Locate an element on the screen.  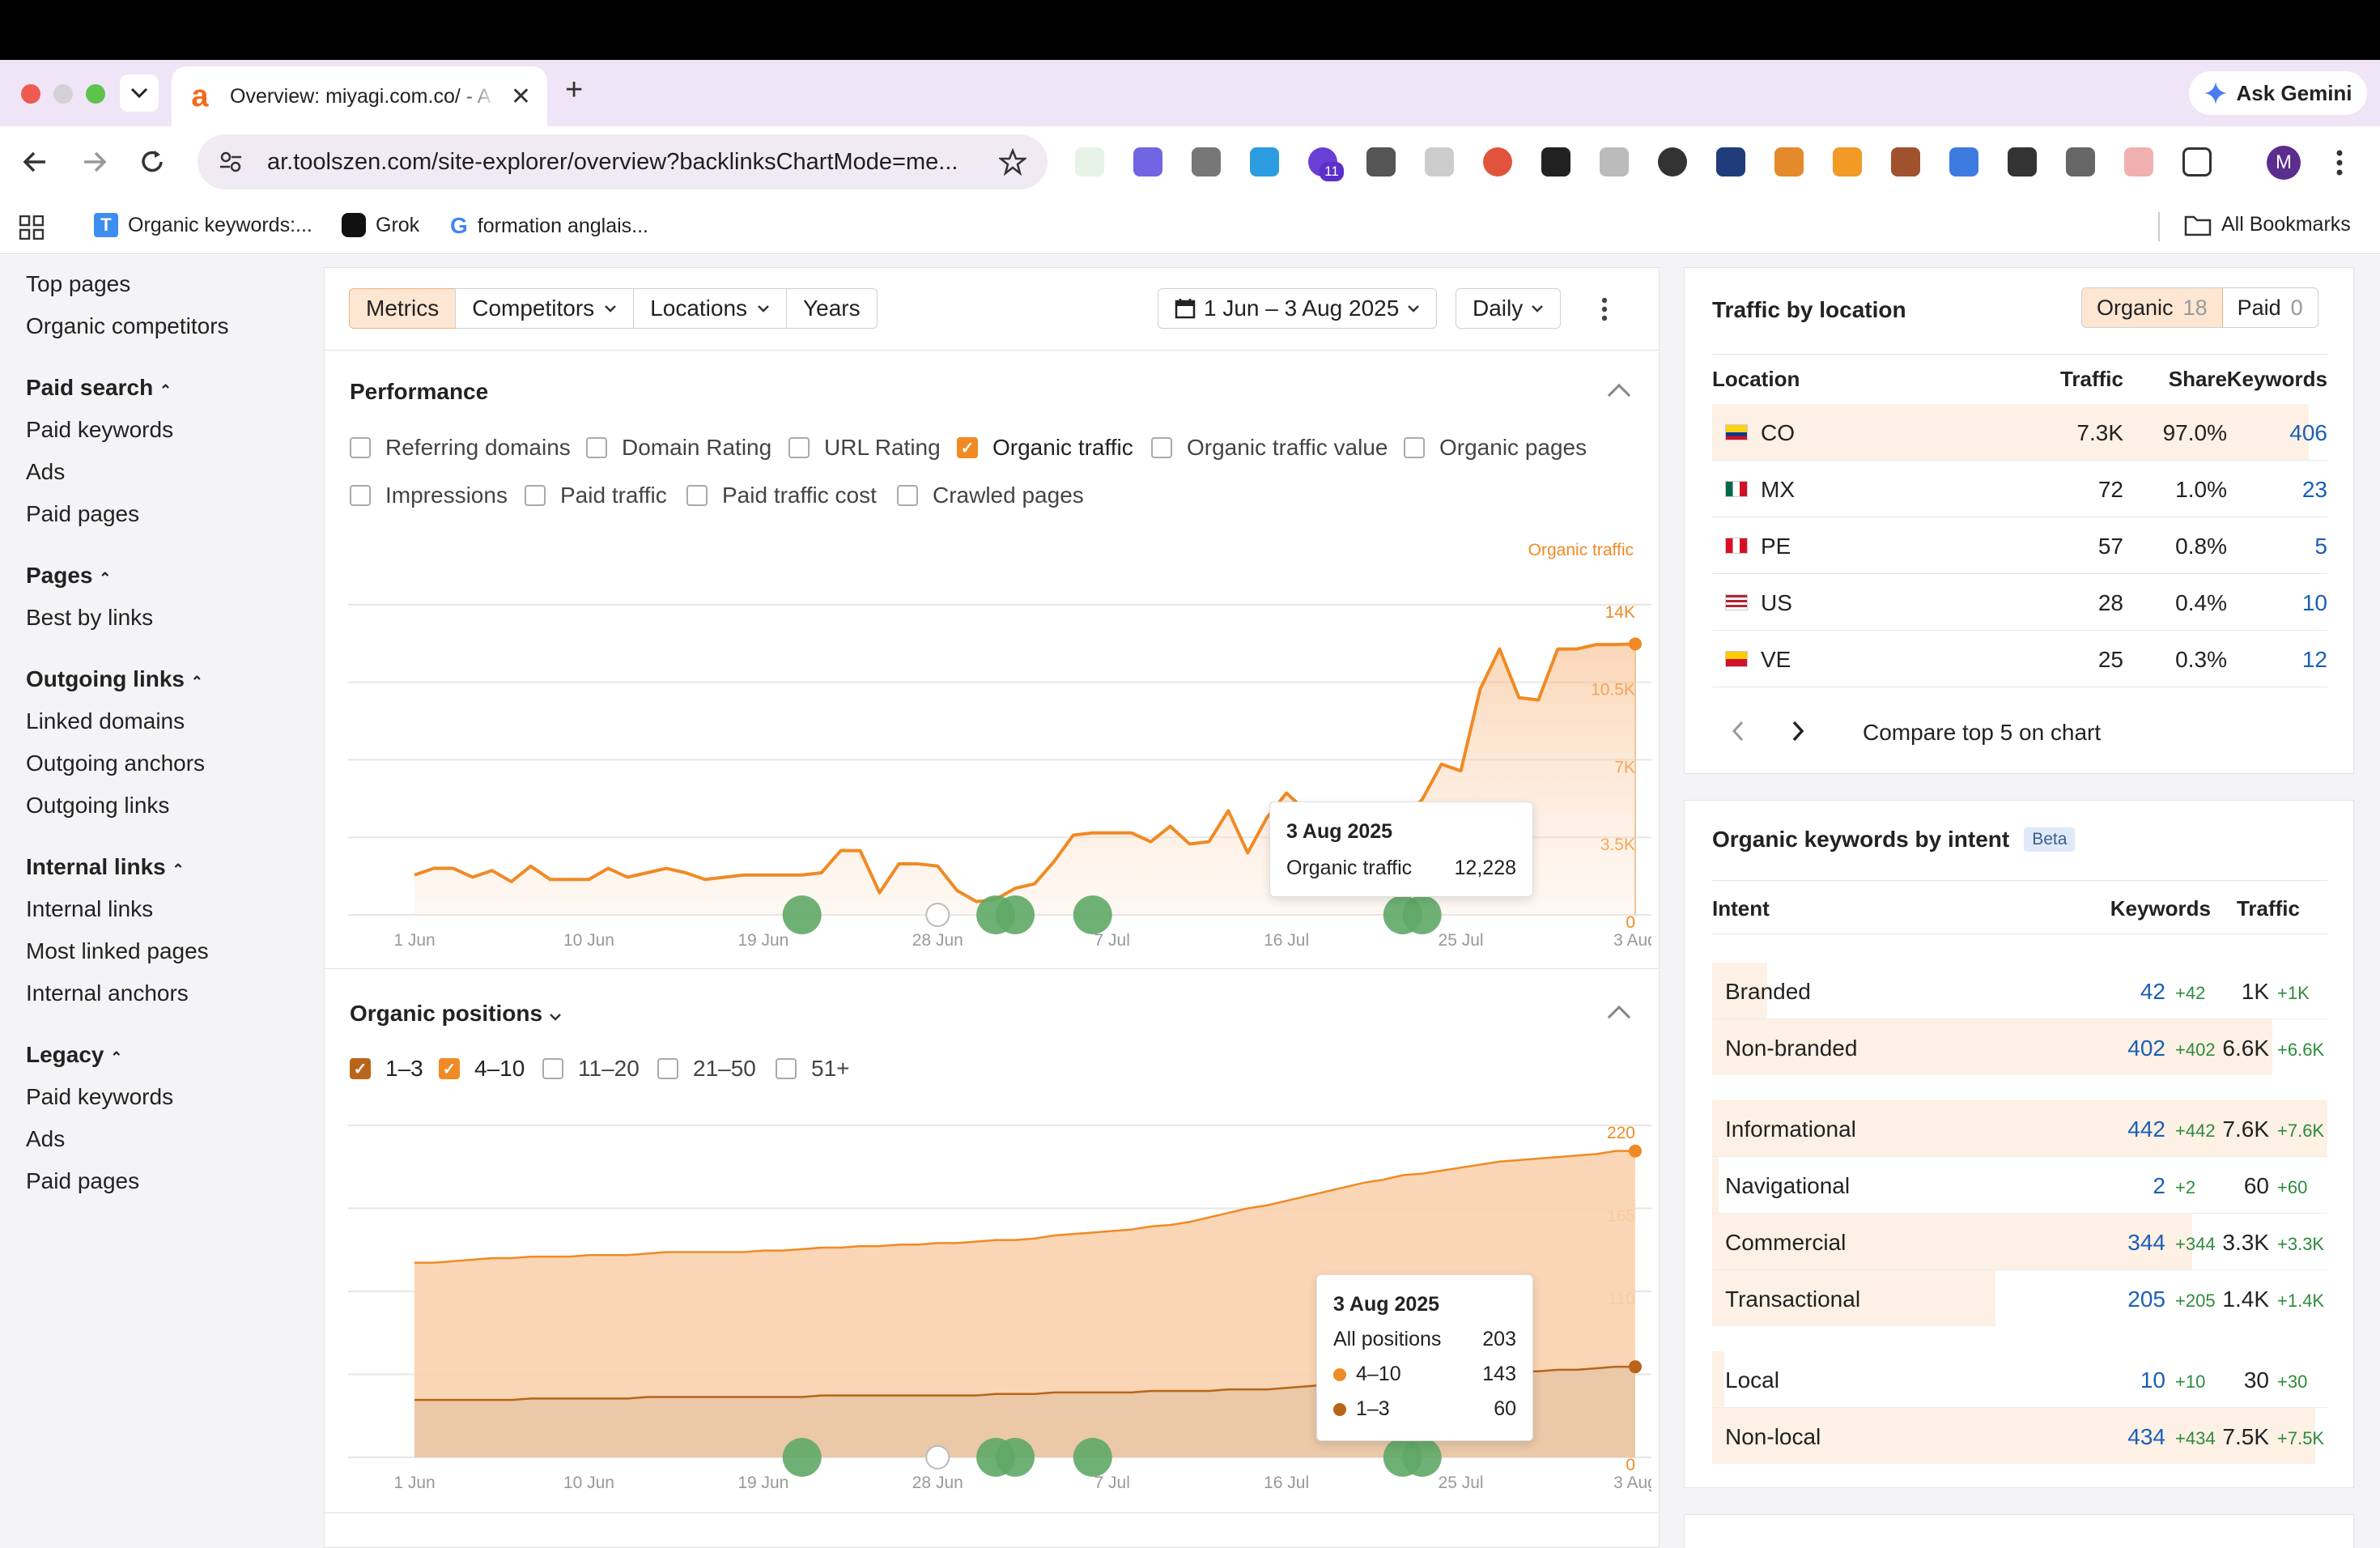
keywords-value: 434 is located at coordinates (2146, 1437).